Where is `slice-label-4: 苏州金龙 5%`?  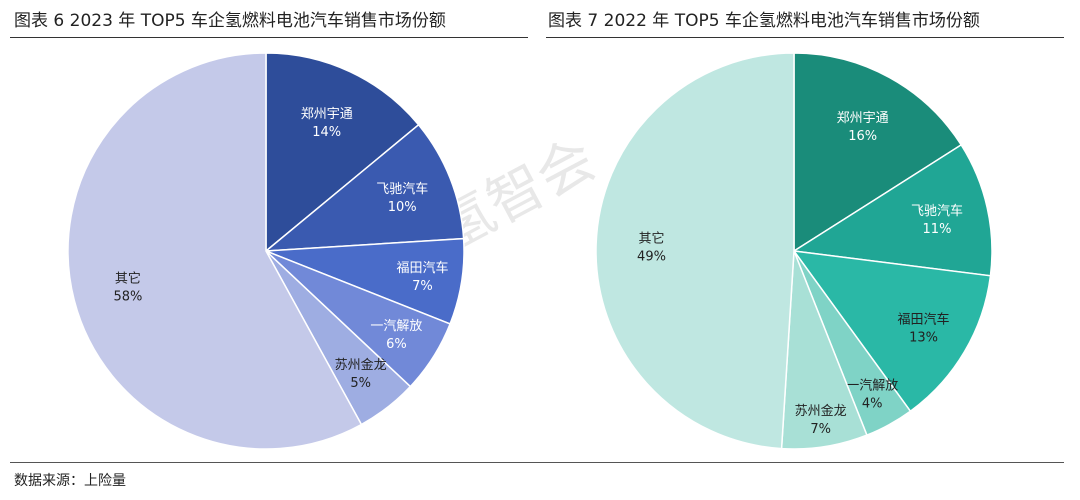 slice-label-4: 苏州金龙 5% is located at coordinates (361, 374).